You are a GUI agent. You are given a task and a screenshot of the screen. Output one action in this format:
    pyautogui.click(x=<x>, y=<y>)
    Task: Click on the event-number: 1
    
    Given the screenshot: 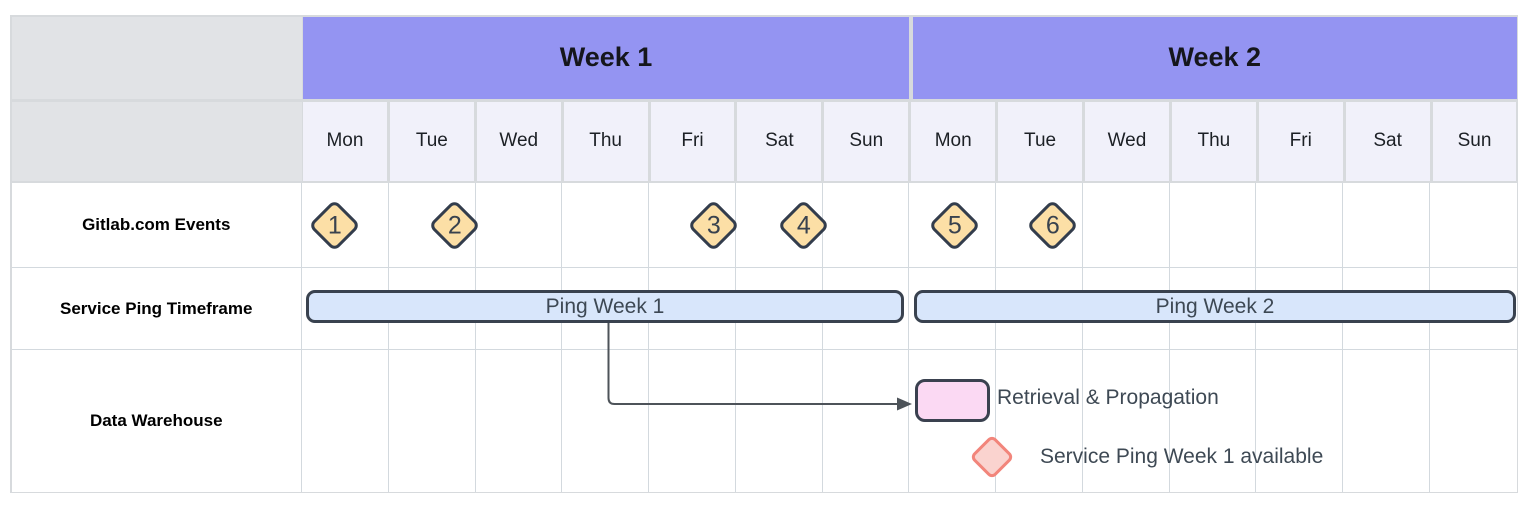 What is the action you would take?
    pyautogui.click(x=334, y=225)
    